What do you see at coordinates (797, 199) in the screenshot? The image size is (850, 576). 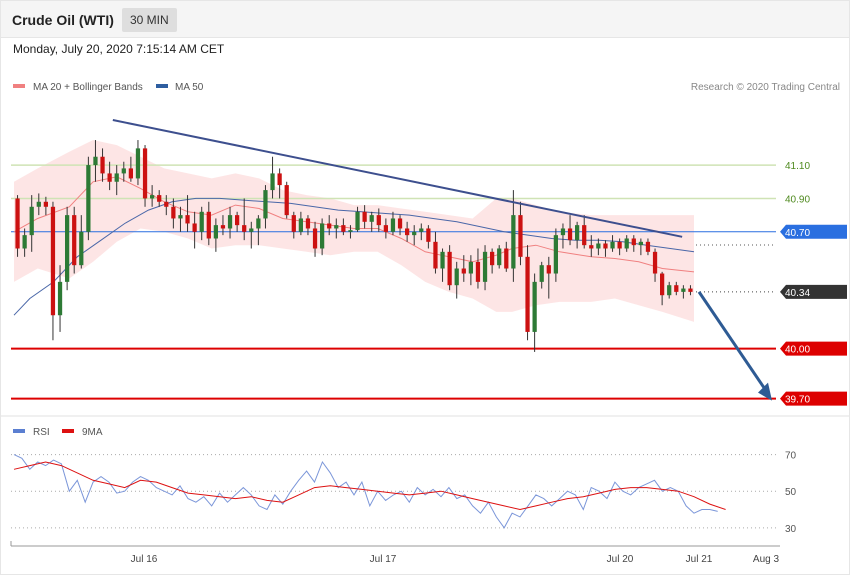 I see `price-label-1: 40.90` at bounding box center [797, 199].